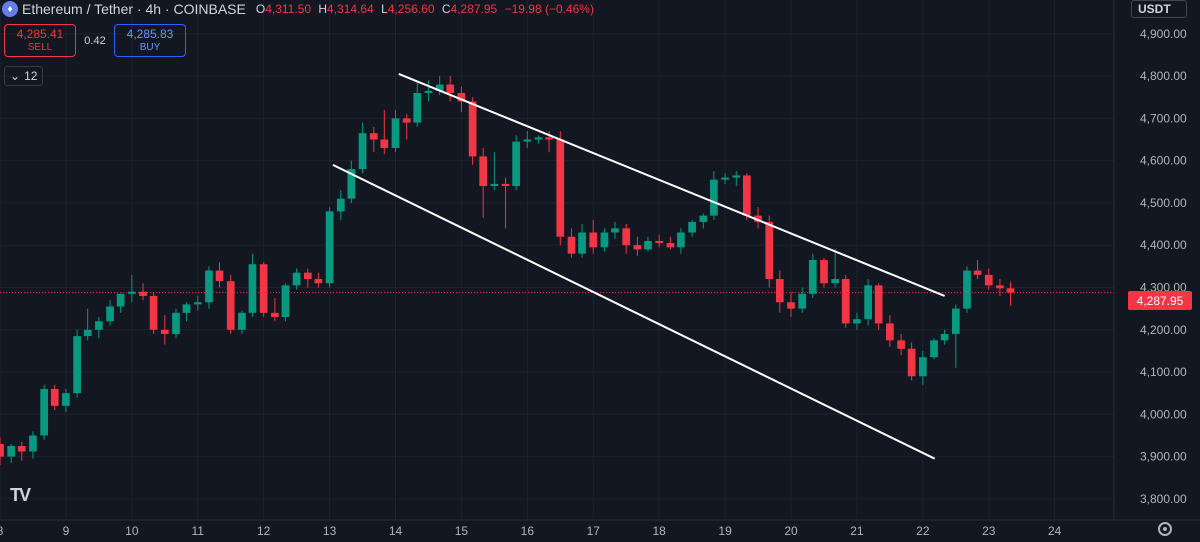  I want to click on time-axis-label: 10, so click(132, 531).